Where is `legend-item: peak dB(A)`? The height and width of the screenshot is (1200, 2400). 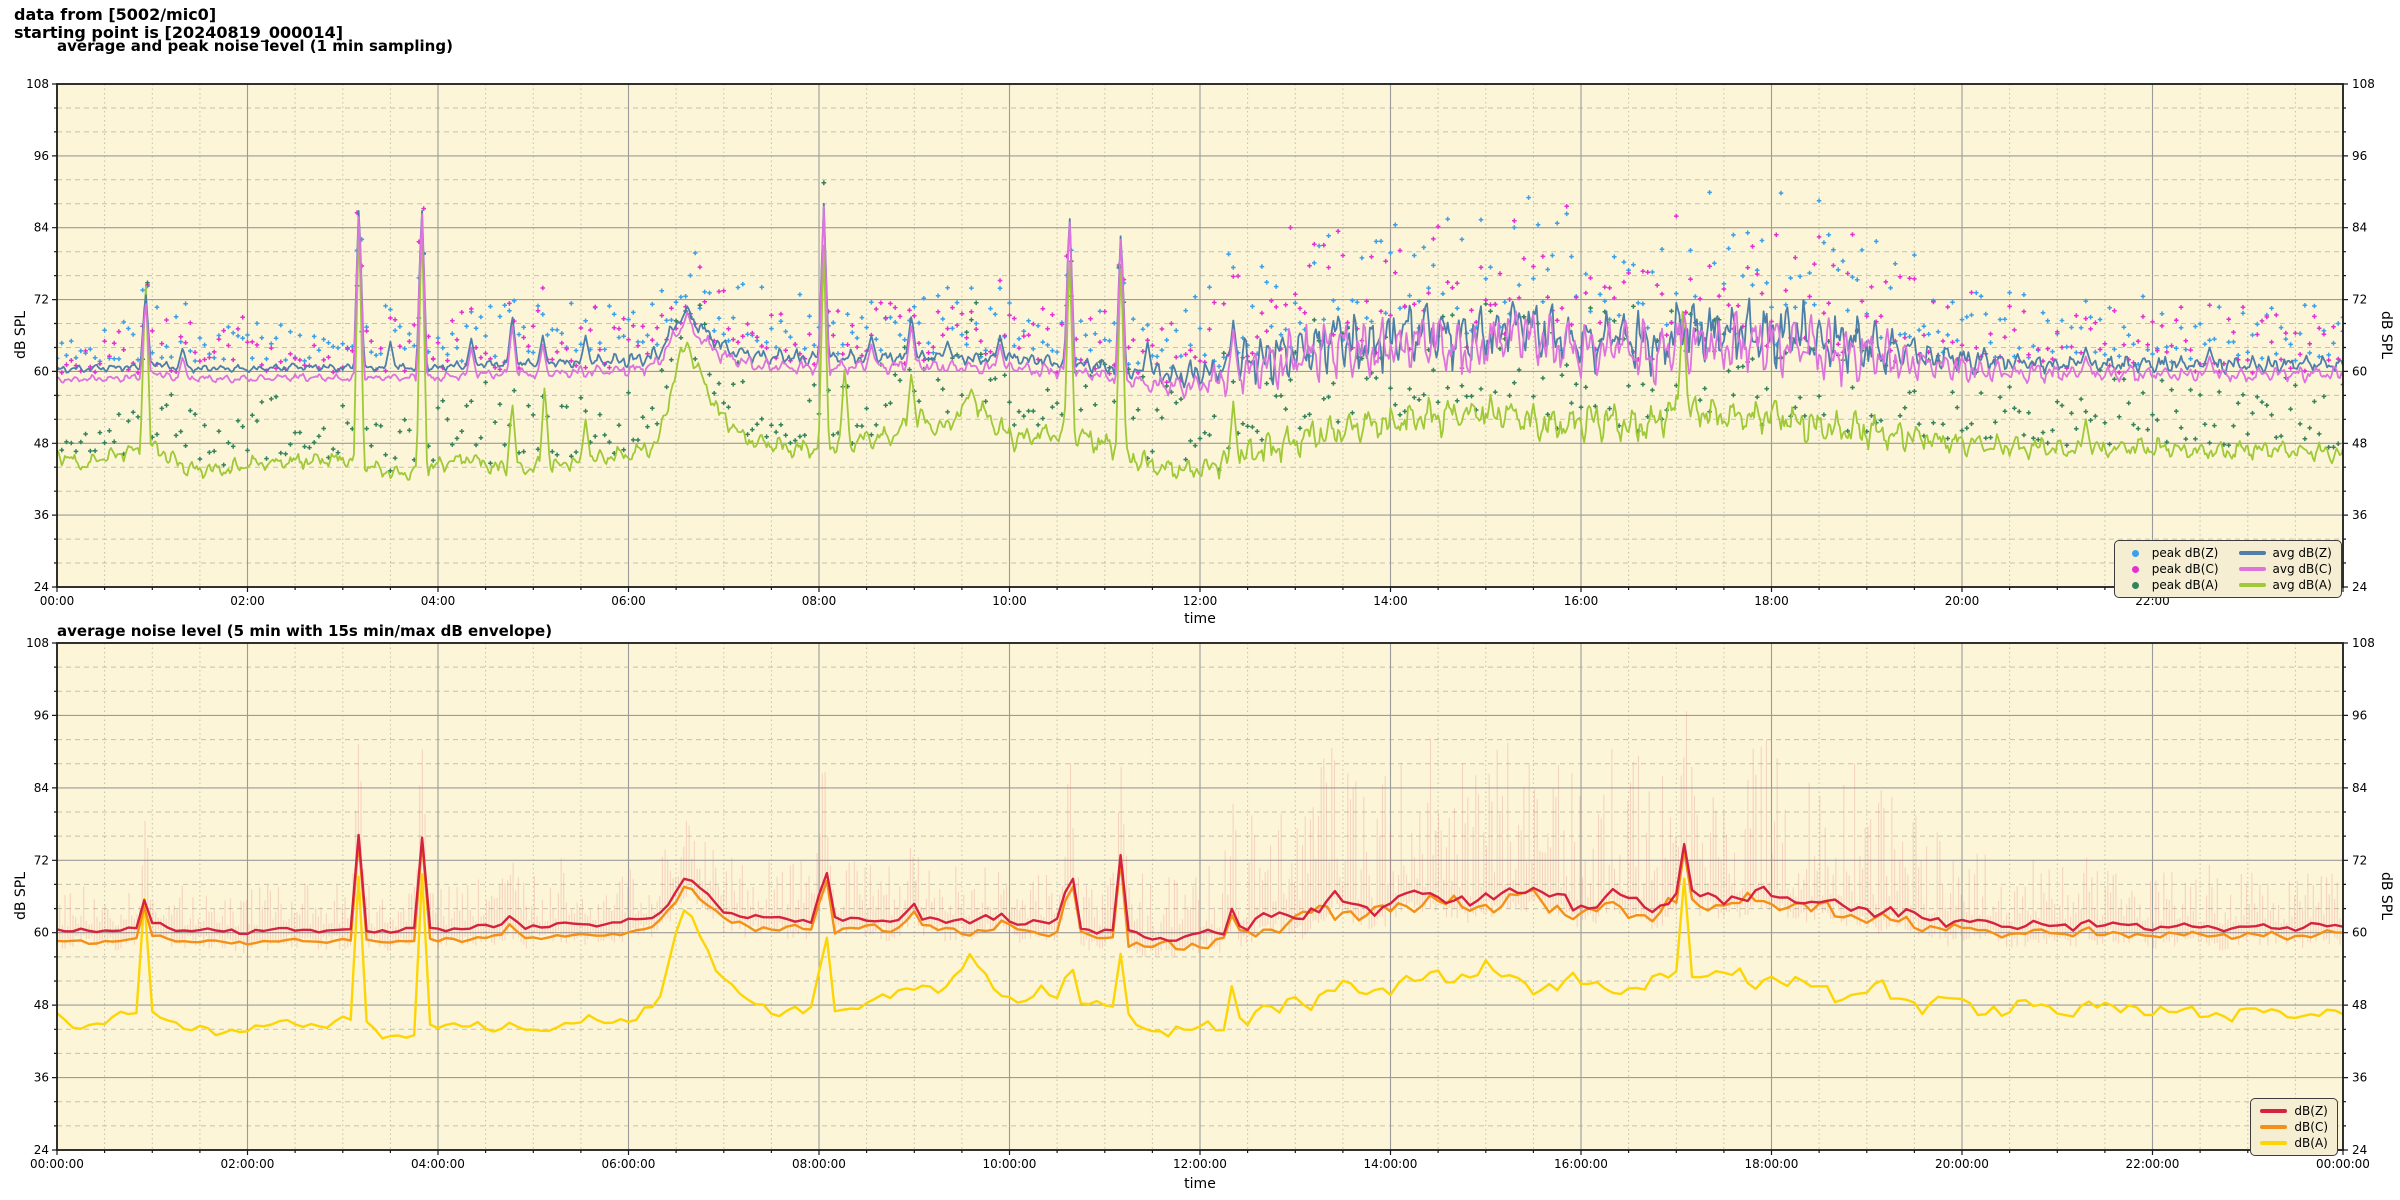
legend-item: peak dB(A) is located at coordinates (2171, 585).